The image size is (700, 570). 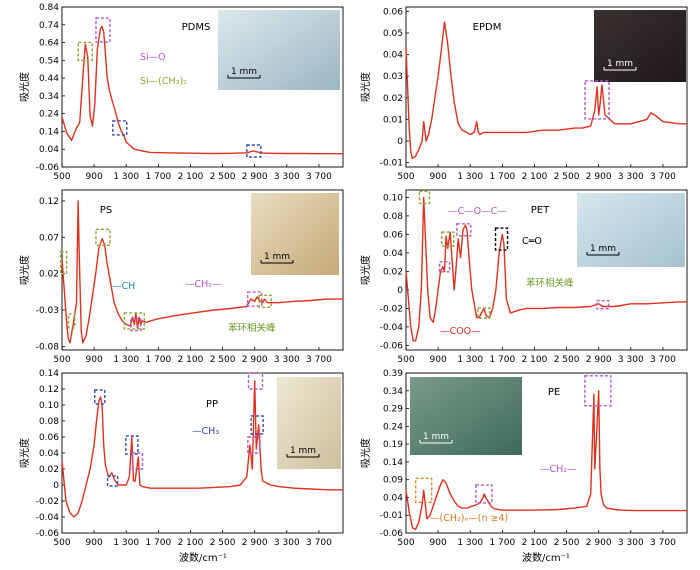 I want to click on peak-annotation: —CH₂—, so click(x=558, y=469).